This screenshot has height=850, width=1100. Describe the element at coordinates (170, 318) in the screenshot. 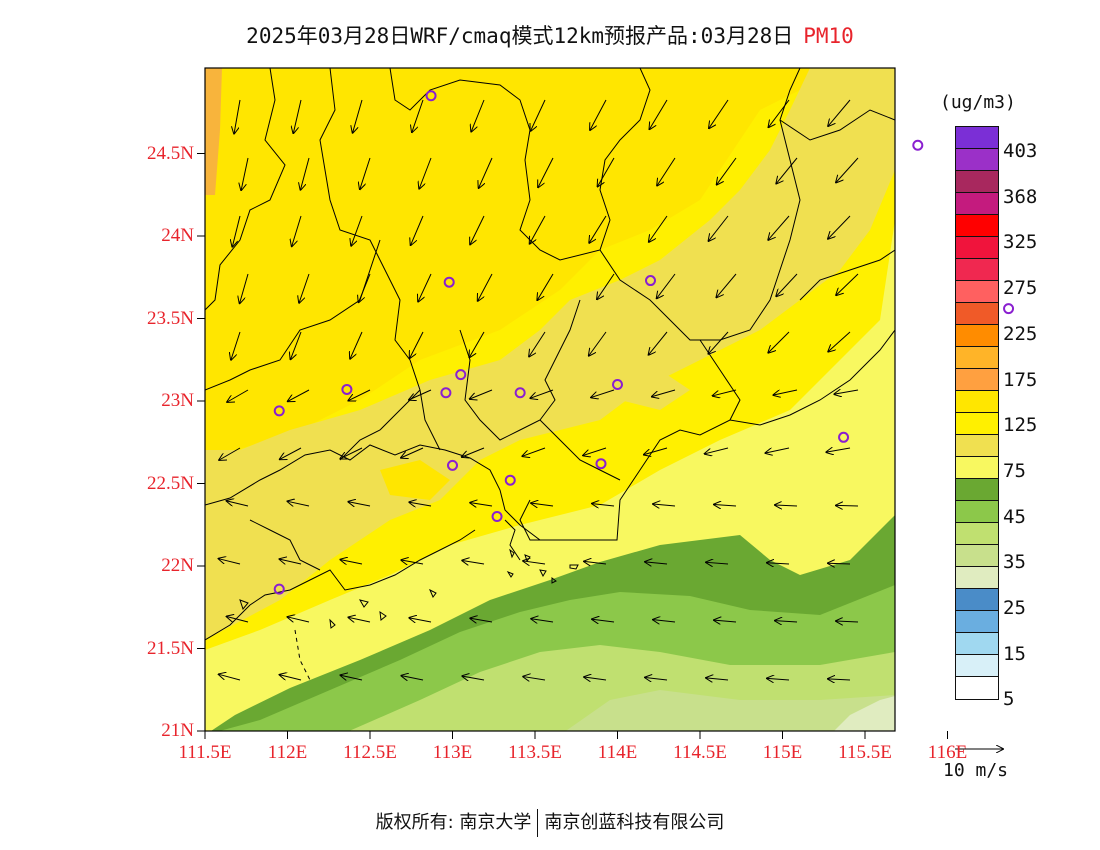

I see `lat-label: 23.5N` at that location.